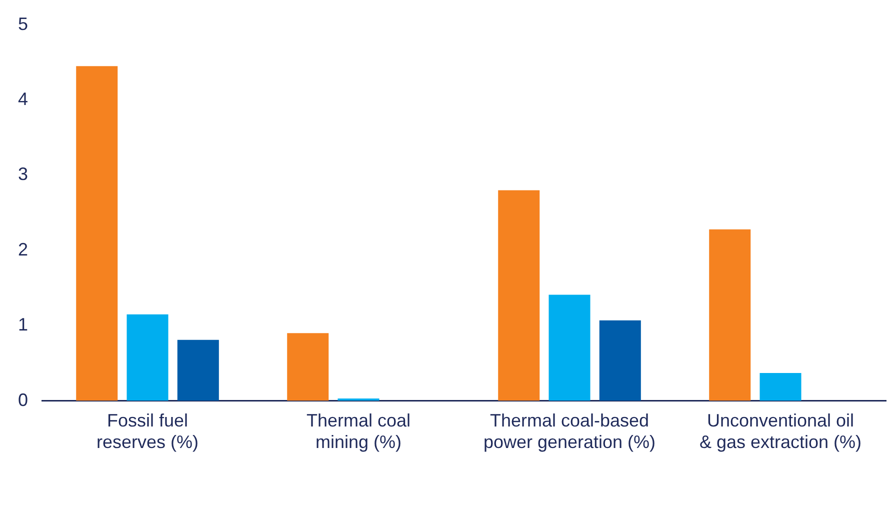  What do you see at coordinates (147, 431) in the screenshot?
I see `x-tick-label: Fossil fuel reserves (%)` at bounding box center [147, 431].